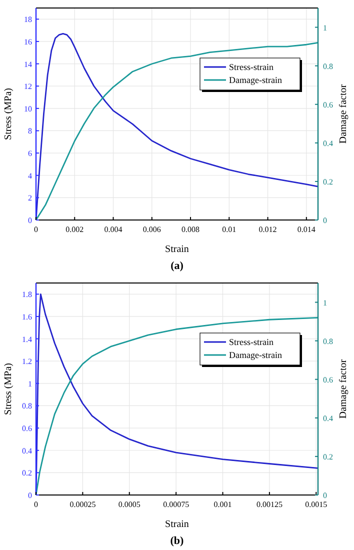 The height and width of the screenshot is (550, 354). What do you see at coordinates (27, 361) in the screenshot?
I see `y-tick-label: 1.2` at bounding box center [27, 361].